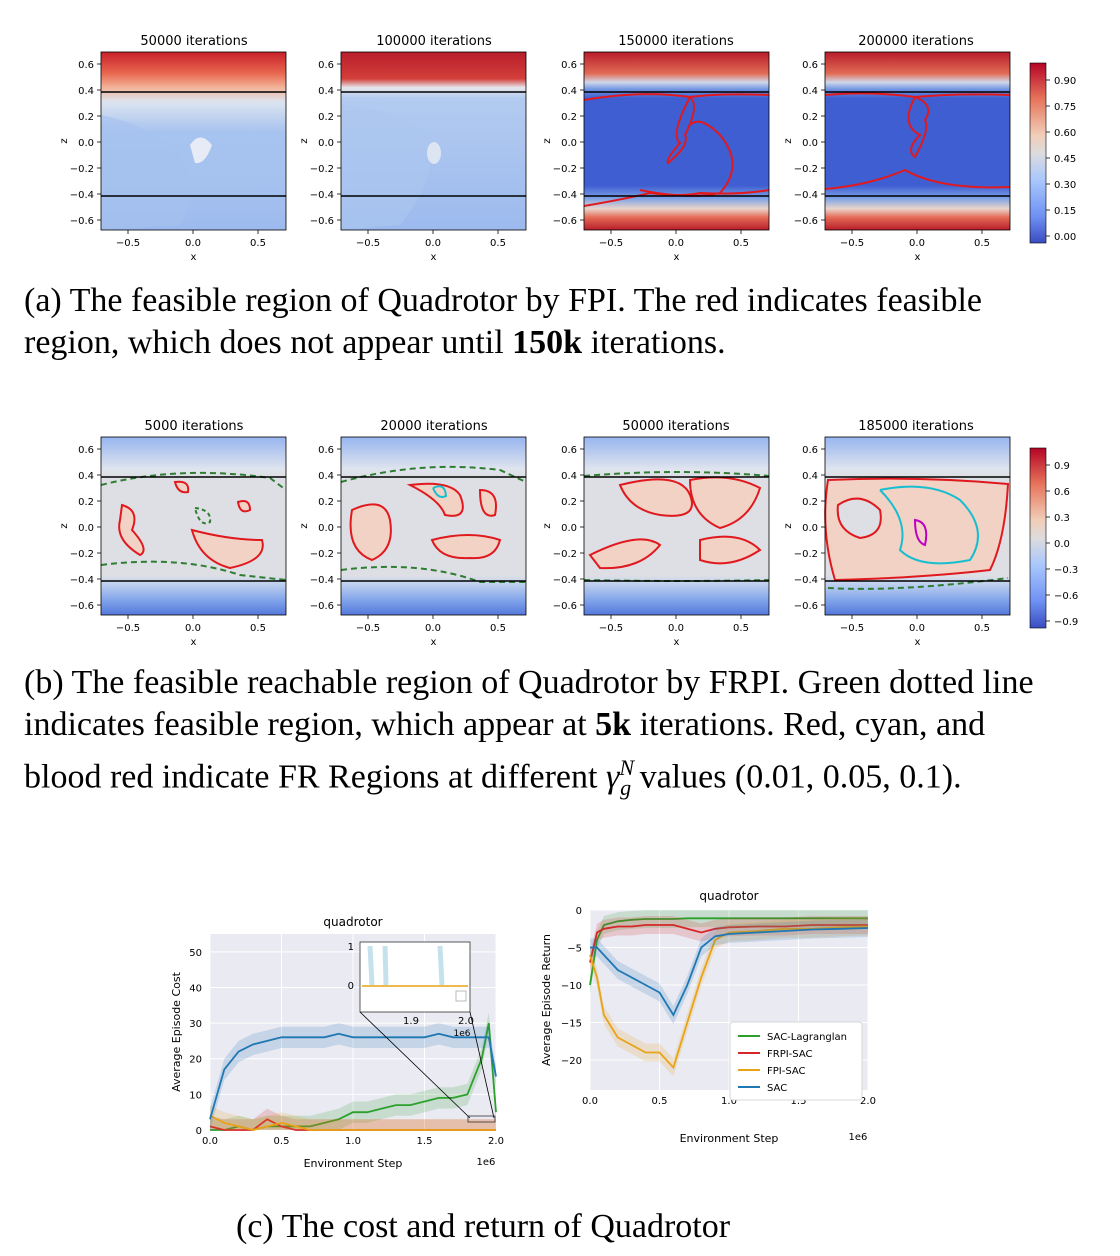 The height and width of the screenshot is (1256, 1120). I want to click on a-p3-xtick-2: 0.5, so click(982, 243).